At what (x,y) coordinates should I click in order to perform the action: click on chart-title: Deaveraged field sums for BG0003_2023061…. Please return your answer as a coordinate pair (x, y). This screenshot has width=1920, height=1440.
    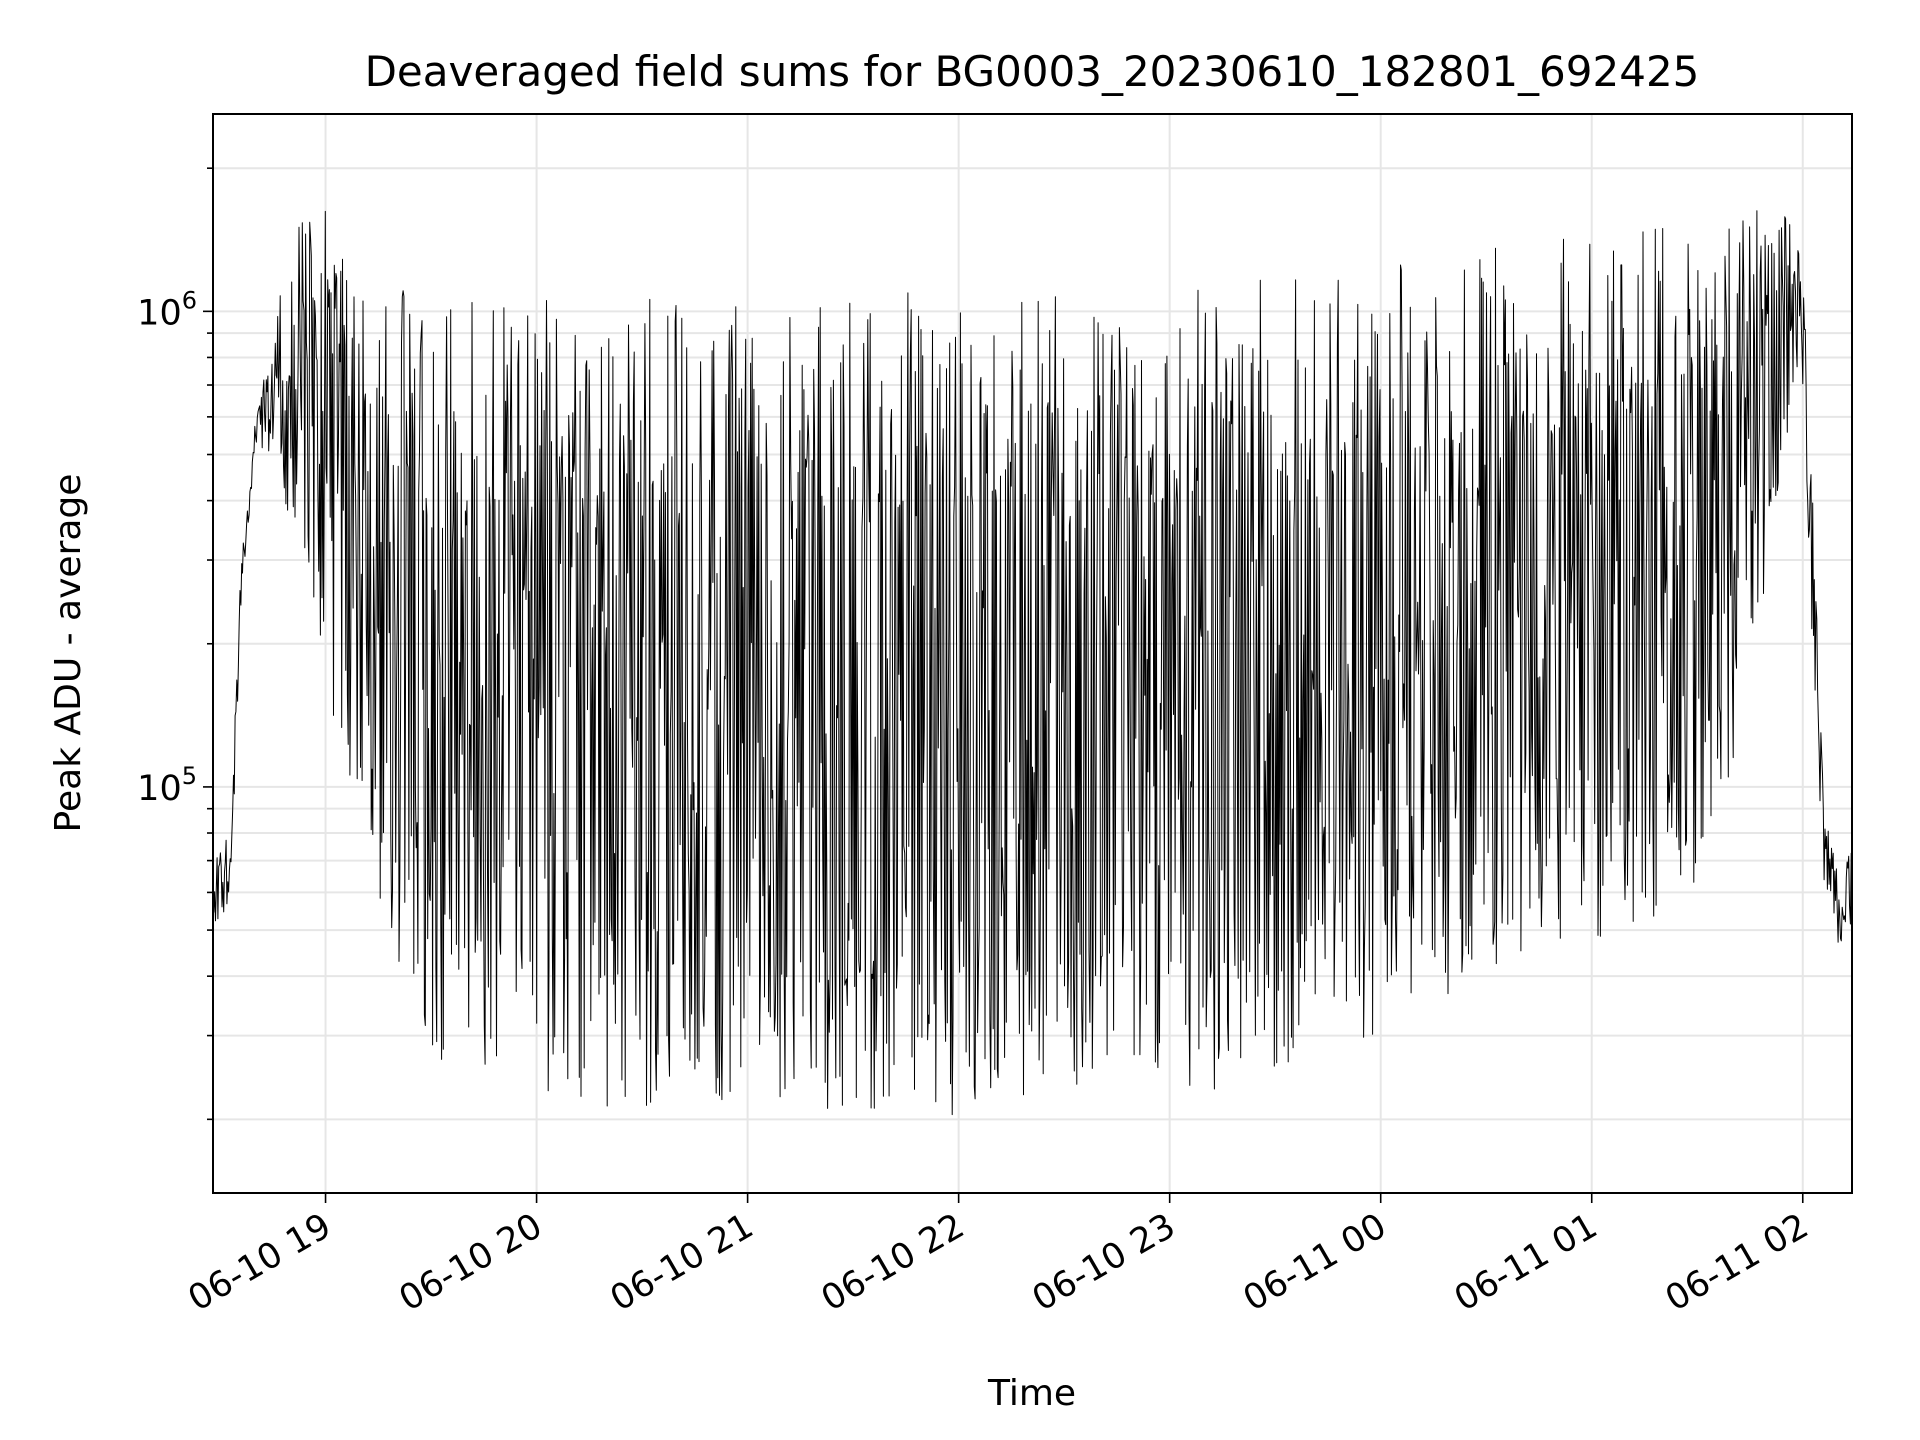
    Looking at the image, I should click on (1032, 71).